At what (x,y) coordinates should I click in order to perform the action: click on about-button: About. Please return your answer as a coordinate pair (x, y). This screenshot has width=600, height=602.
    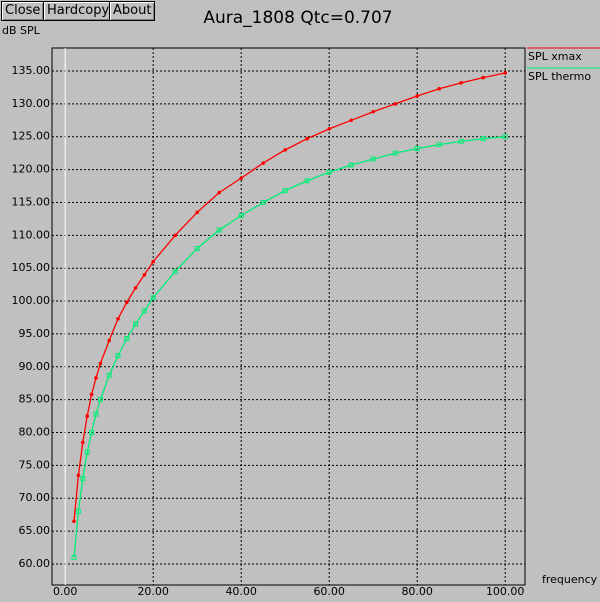
    Looking at the image, I should click on (132, 11).